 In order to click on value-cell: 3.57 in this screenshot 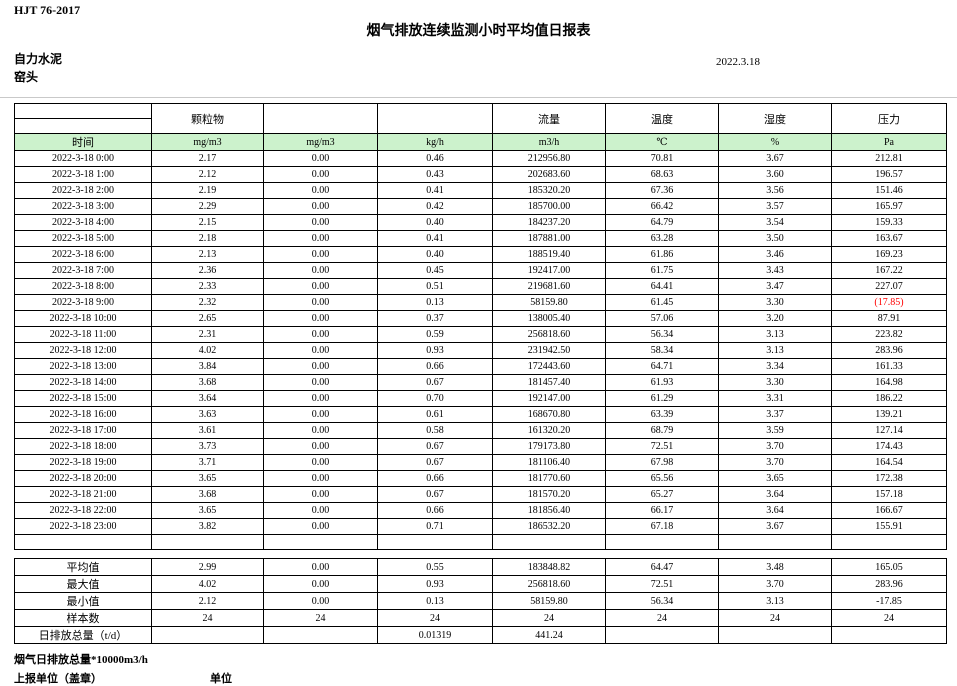, I will do `click(775, 206)`.